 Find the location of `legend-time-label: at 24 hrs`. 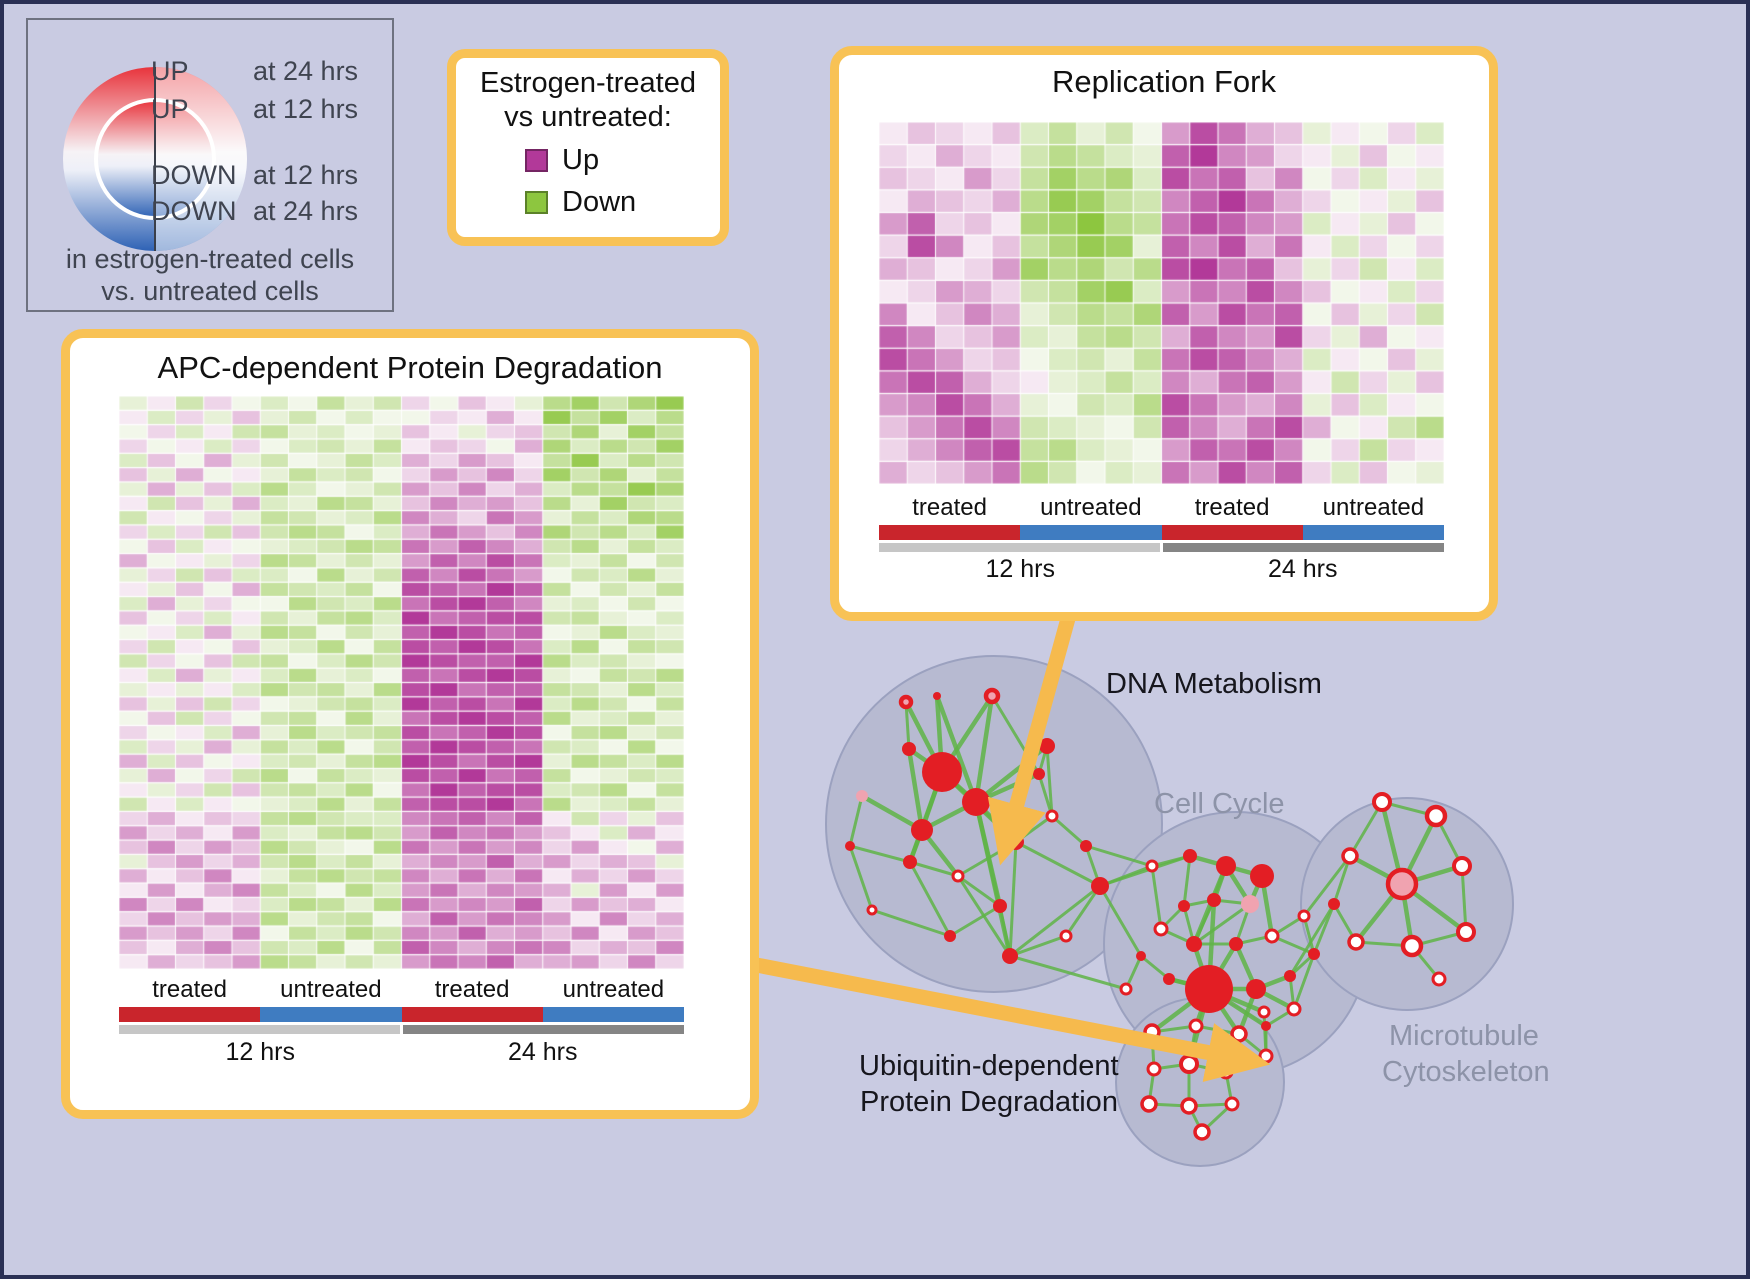

legend-time-label: at 24 hrs is located at coordinates (306, 71).